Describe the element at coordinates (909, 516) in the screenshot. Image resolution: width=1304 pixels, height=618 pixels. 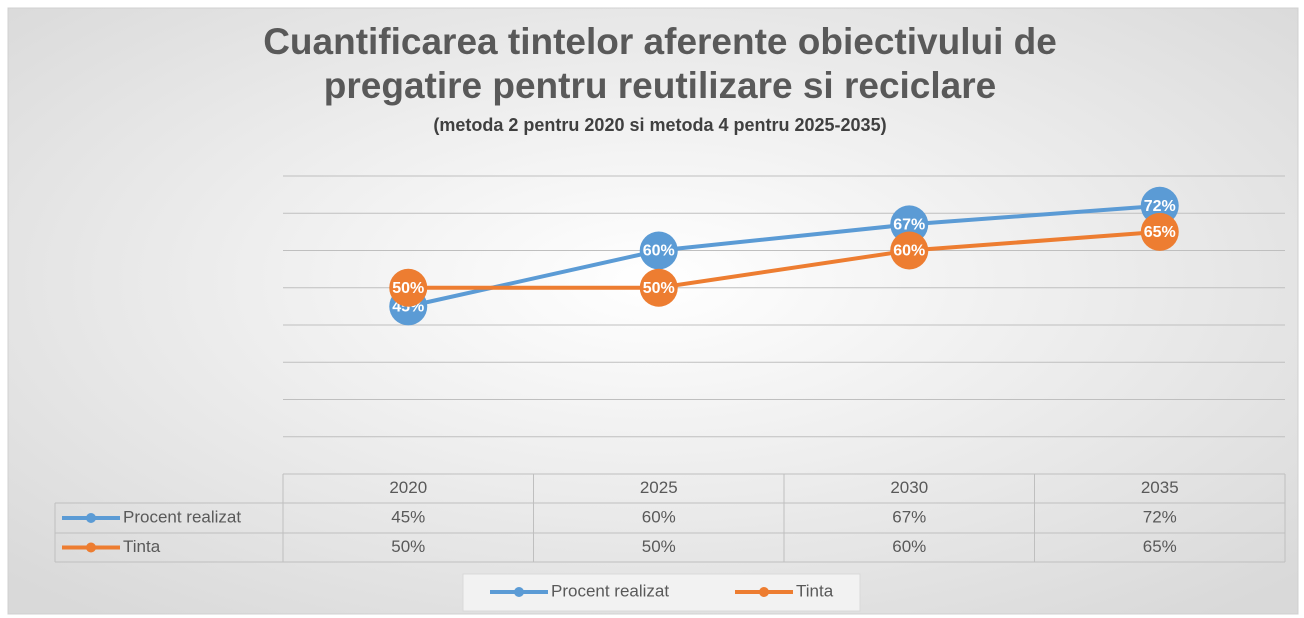
I see `table-value: 67%` at that location.